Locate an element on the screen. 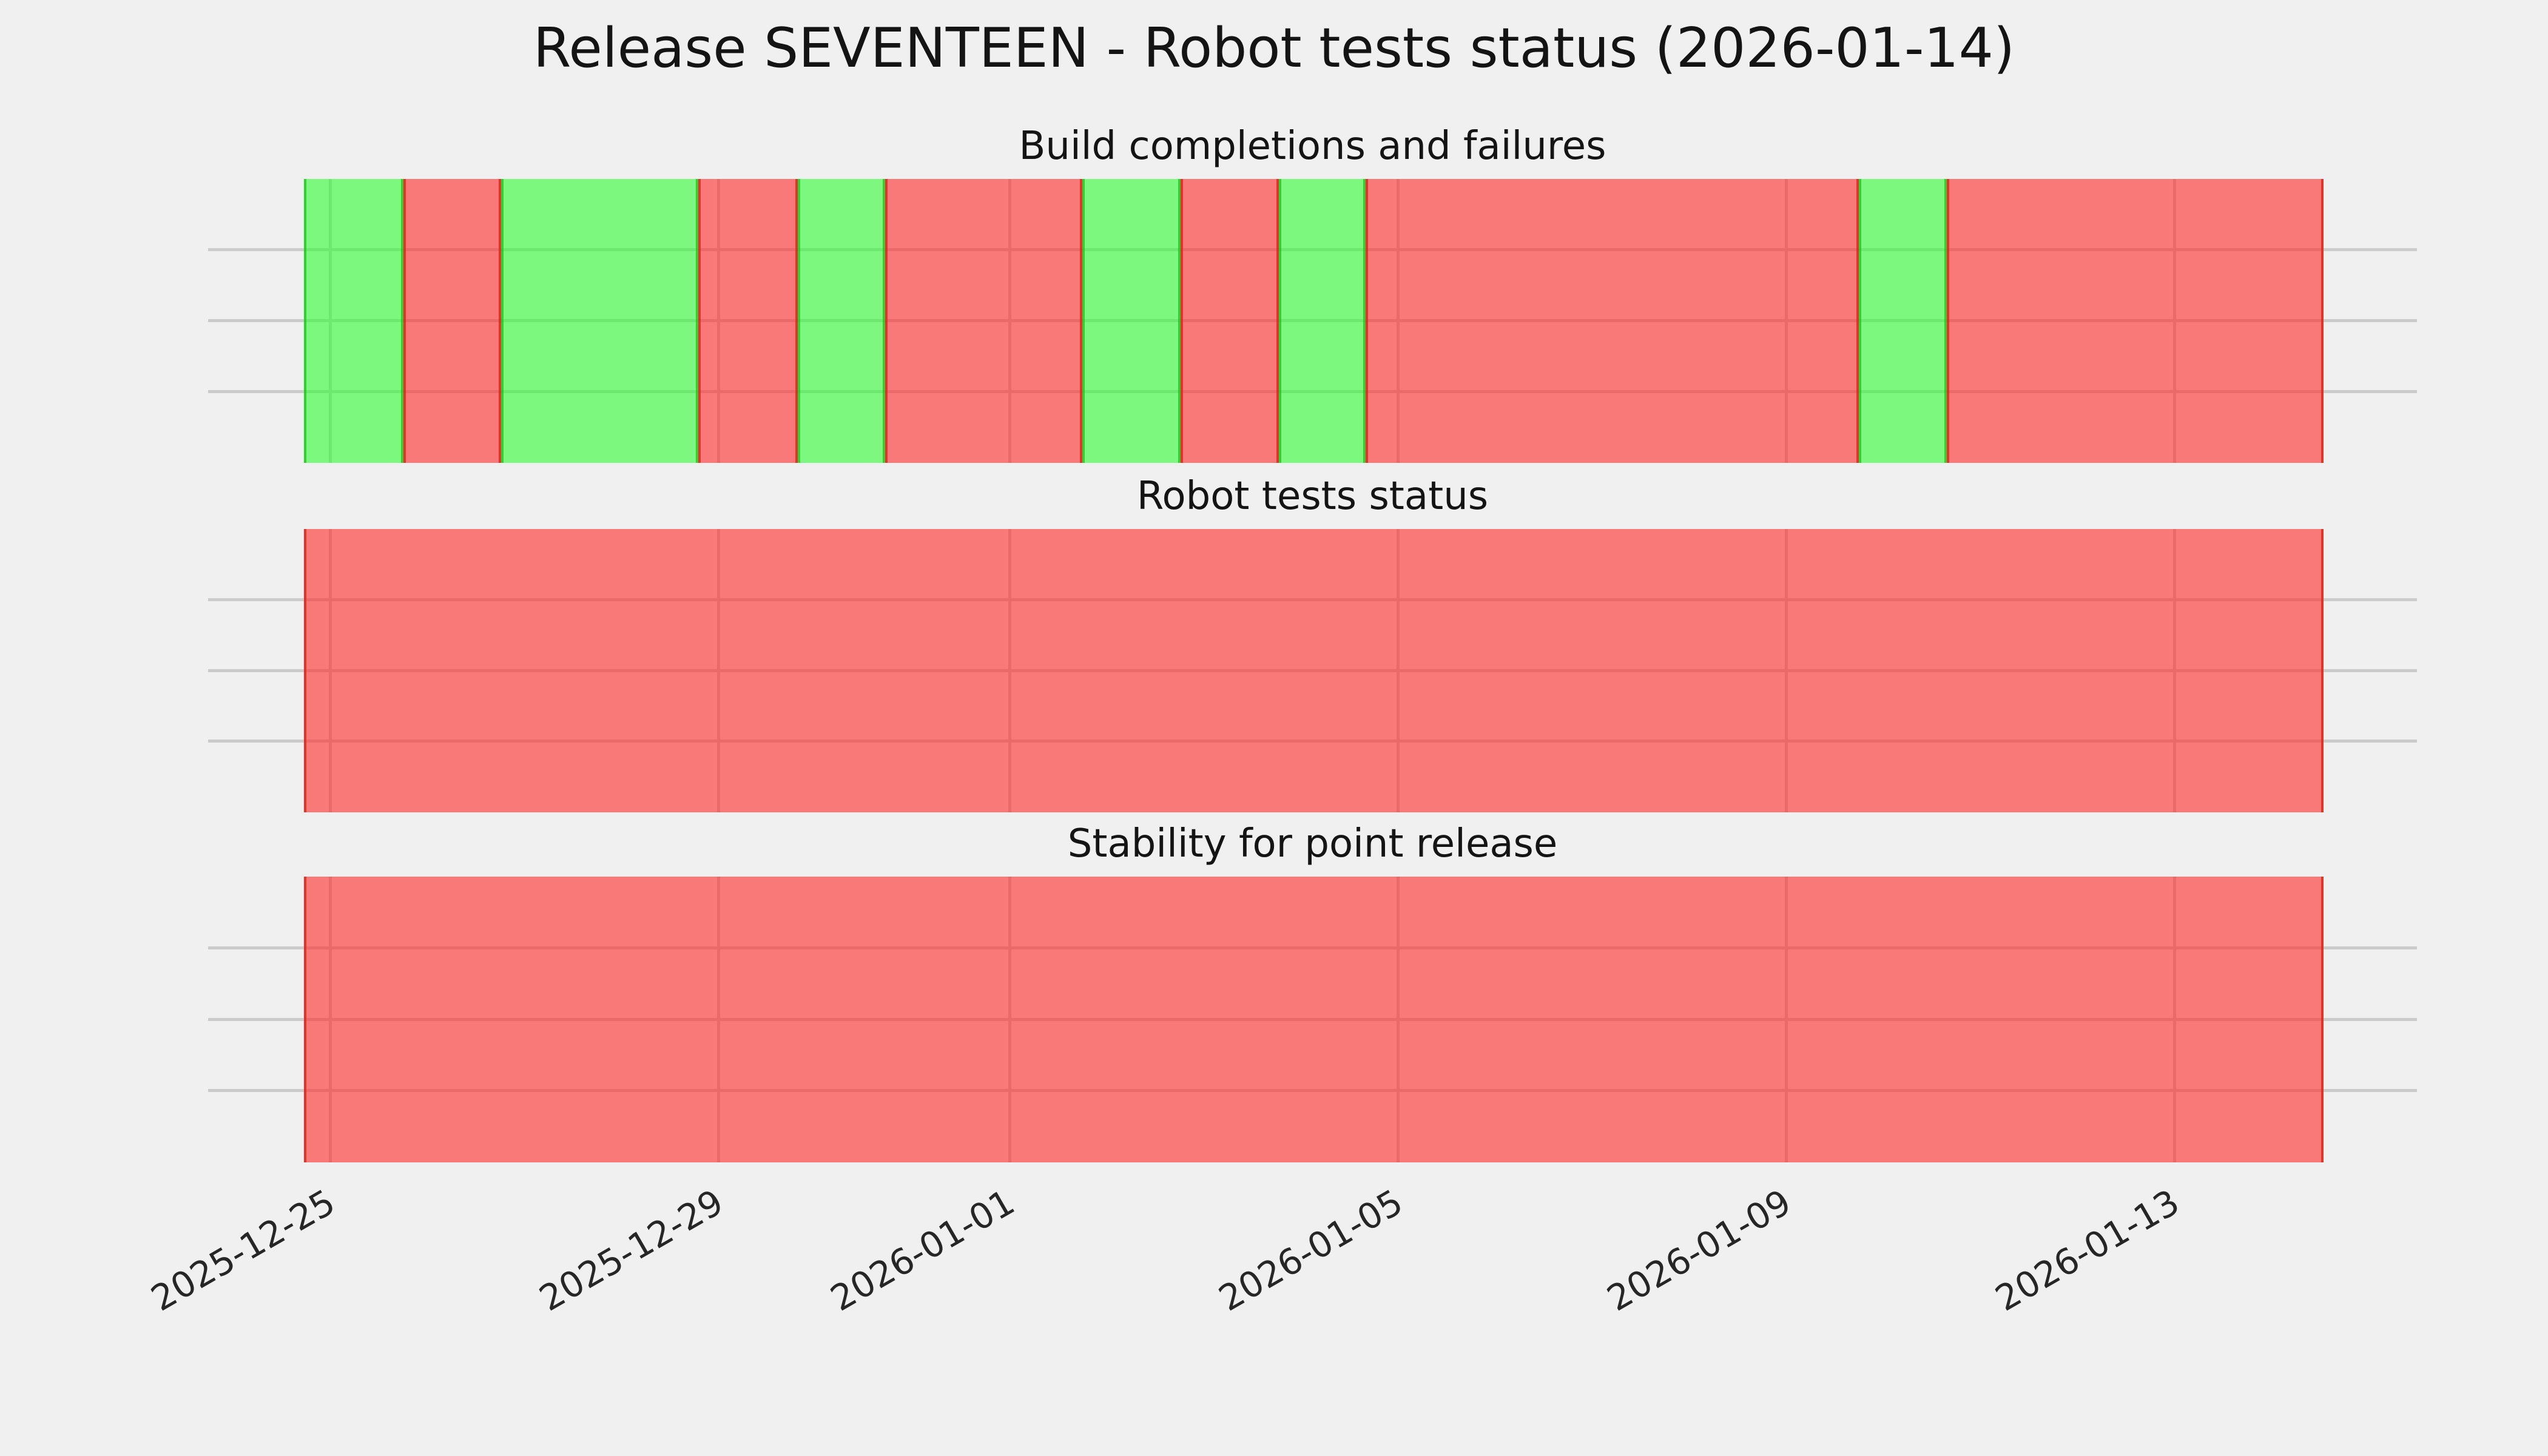  subplot-title-robot-tests: Robot tests status is located at coordinates (1312, 496).